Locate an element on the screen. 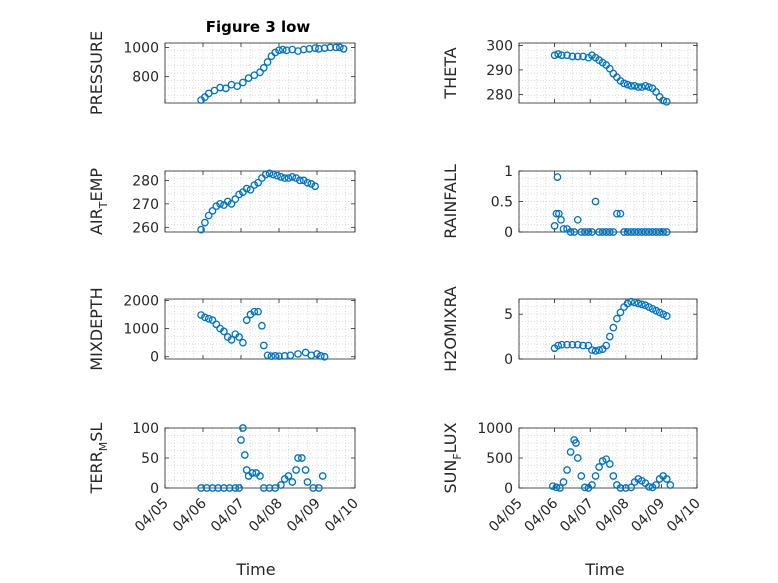 The width and height of the screenshot is (778, 583). y-tick-label: 100 is located at coordinates (145, 429).